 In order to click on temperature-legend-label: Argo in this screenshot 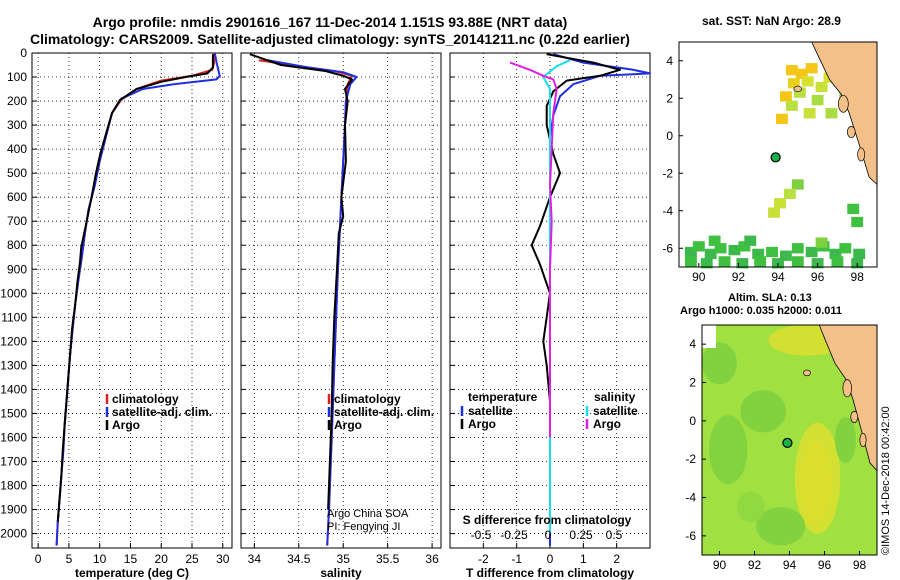, I will do `click(126, 425)`.